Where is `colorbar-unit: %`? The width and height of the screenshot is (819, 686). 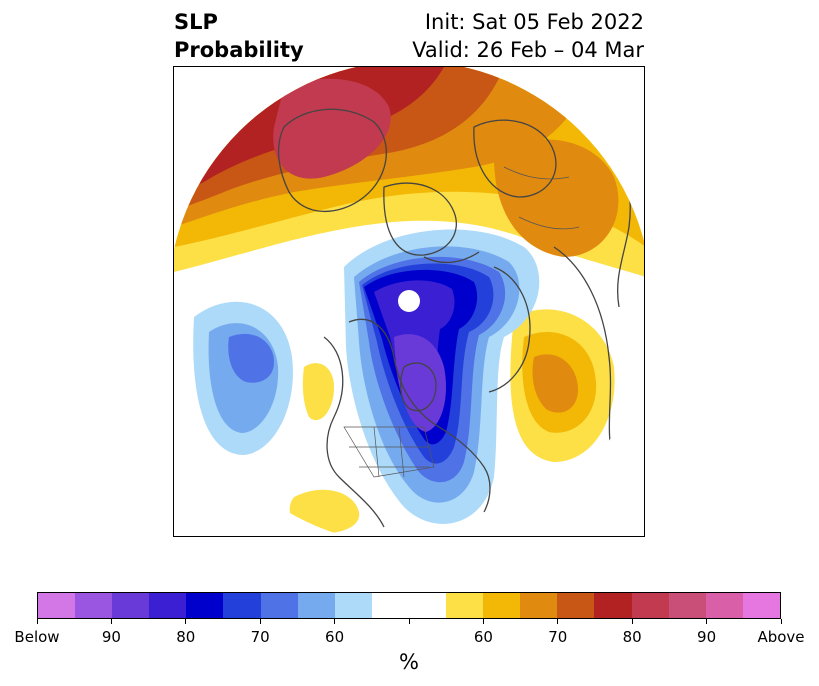
colorbar-unit: % is located at coordinates (409, 662).